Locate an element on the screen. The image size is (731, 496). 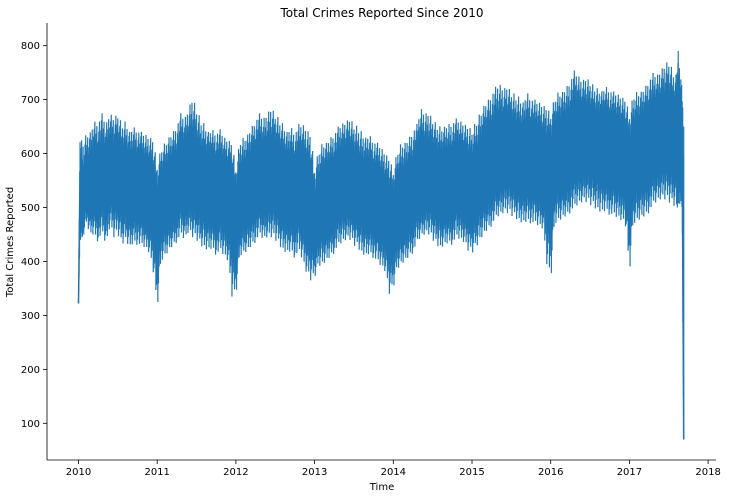
x-tick-label: 2018 is located at coordinates (707, 472).